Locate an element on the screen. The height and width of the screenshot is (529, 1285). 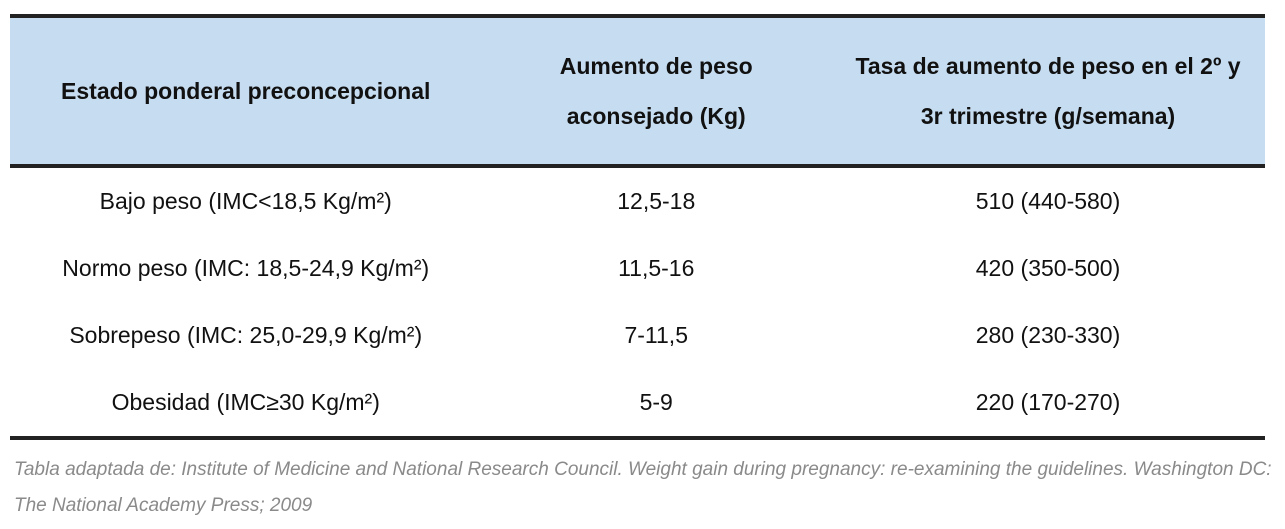
table-cell: Obesidad (IMC≥30 Kg/m²) is located at coordinates (245, 402).